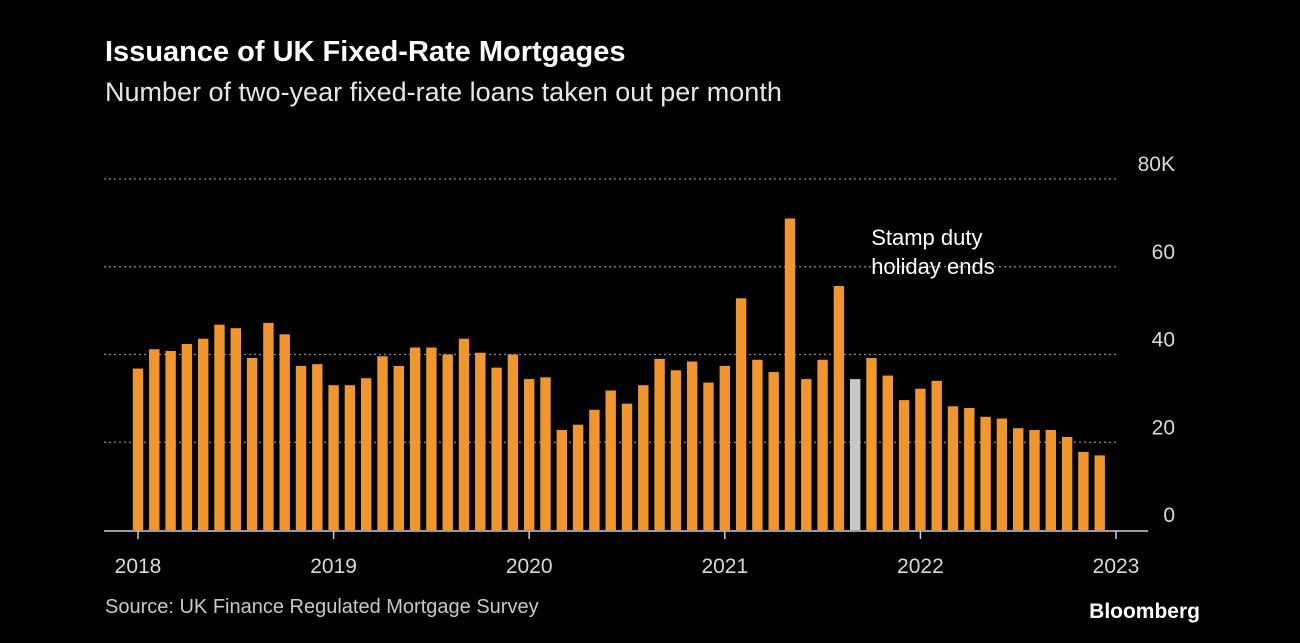  What do you see at coordinates (1169, 515) in the screenshot?
I see `y-tick-label: 0` at bounding box center [1169, 515].